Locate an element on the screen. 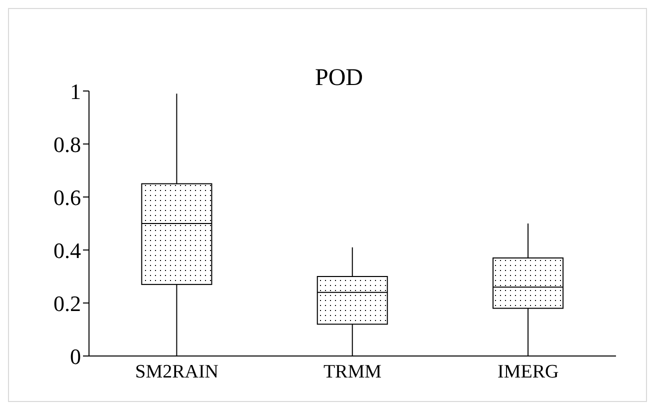  x-tick-label: TRMM is located at coordinates (352, 371).